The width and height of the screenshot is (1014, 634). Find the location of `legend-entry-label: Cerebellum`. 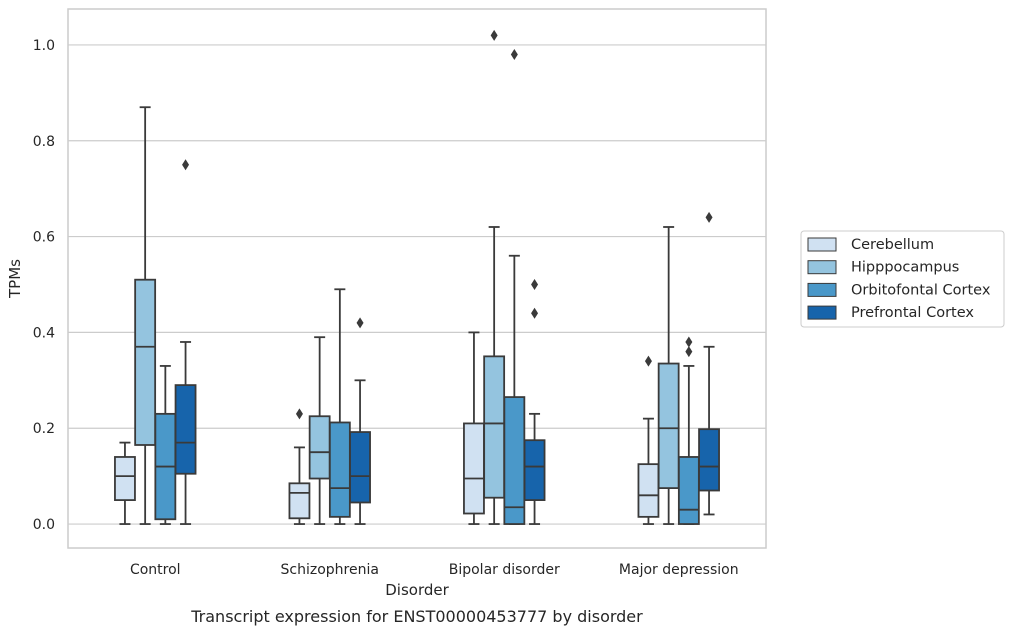

legend-entry-label: Cerebellum is located at coordinates (892, 245).